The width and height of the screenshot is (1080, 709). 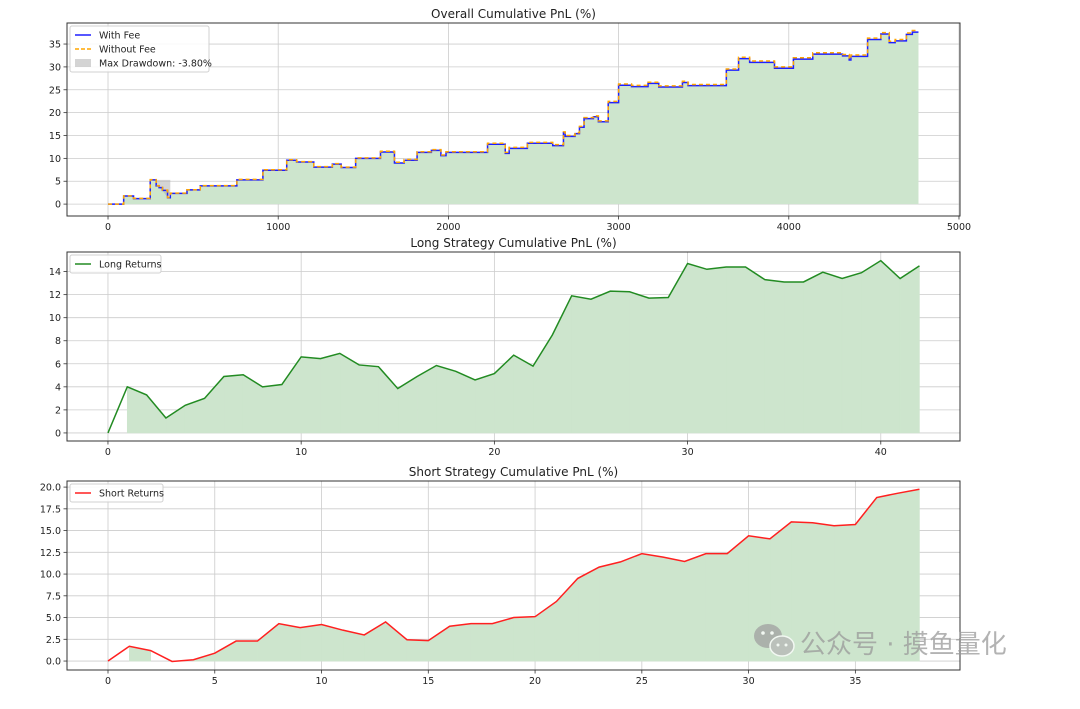 What do you see at coordinates (53, 596) in the screenshot?
I see `y-tick-label: 7.5` at bounding box center [53, 596].